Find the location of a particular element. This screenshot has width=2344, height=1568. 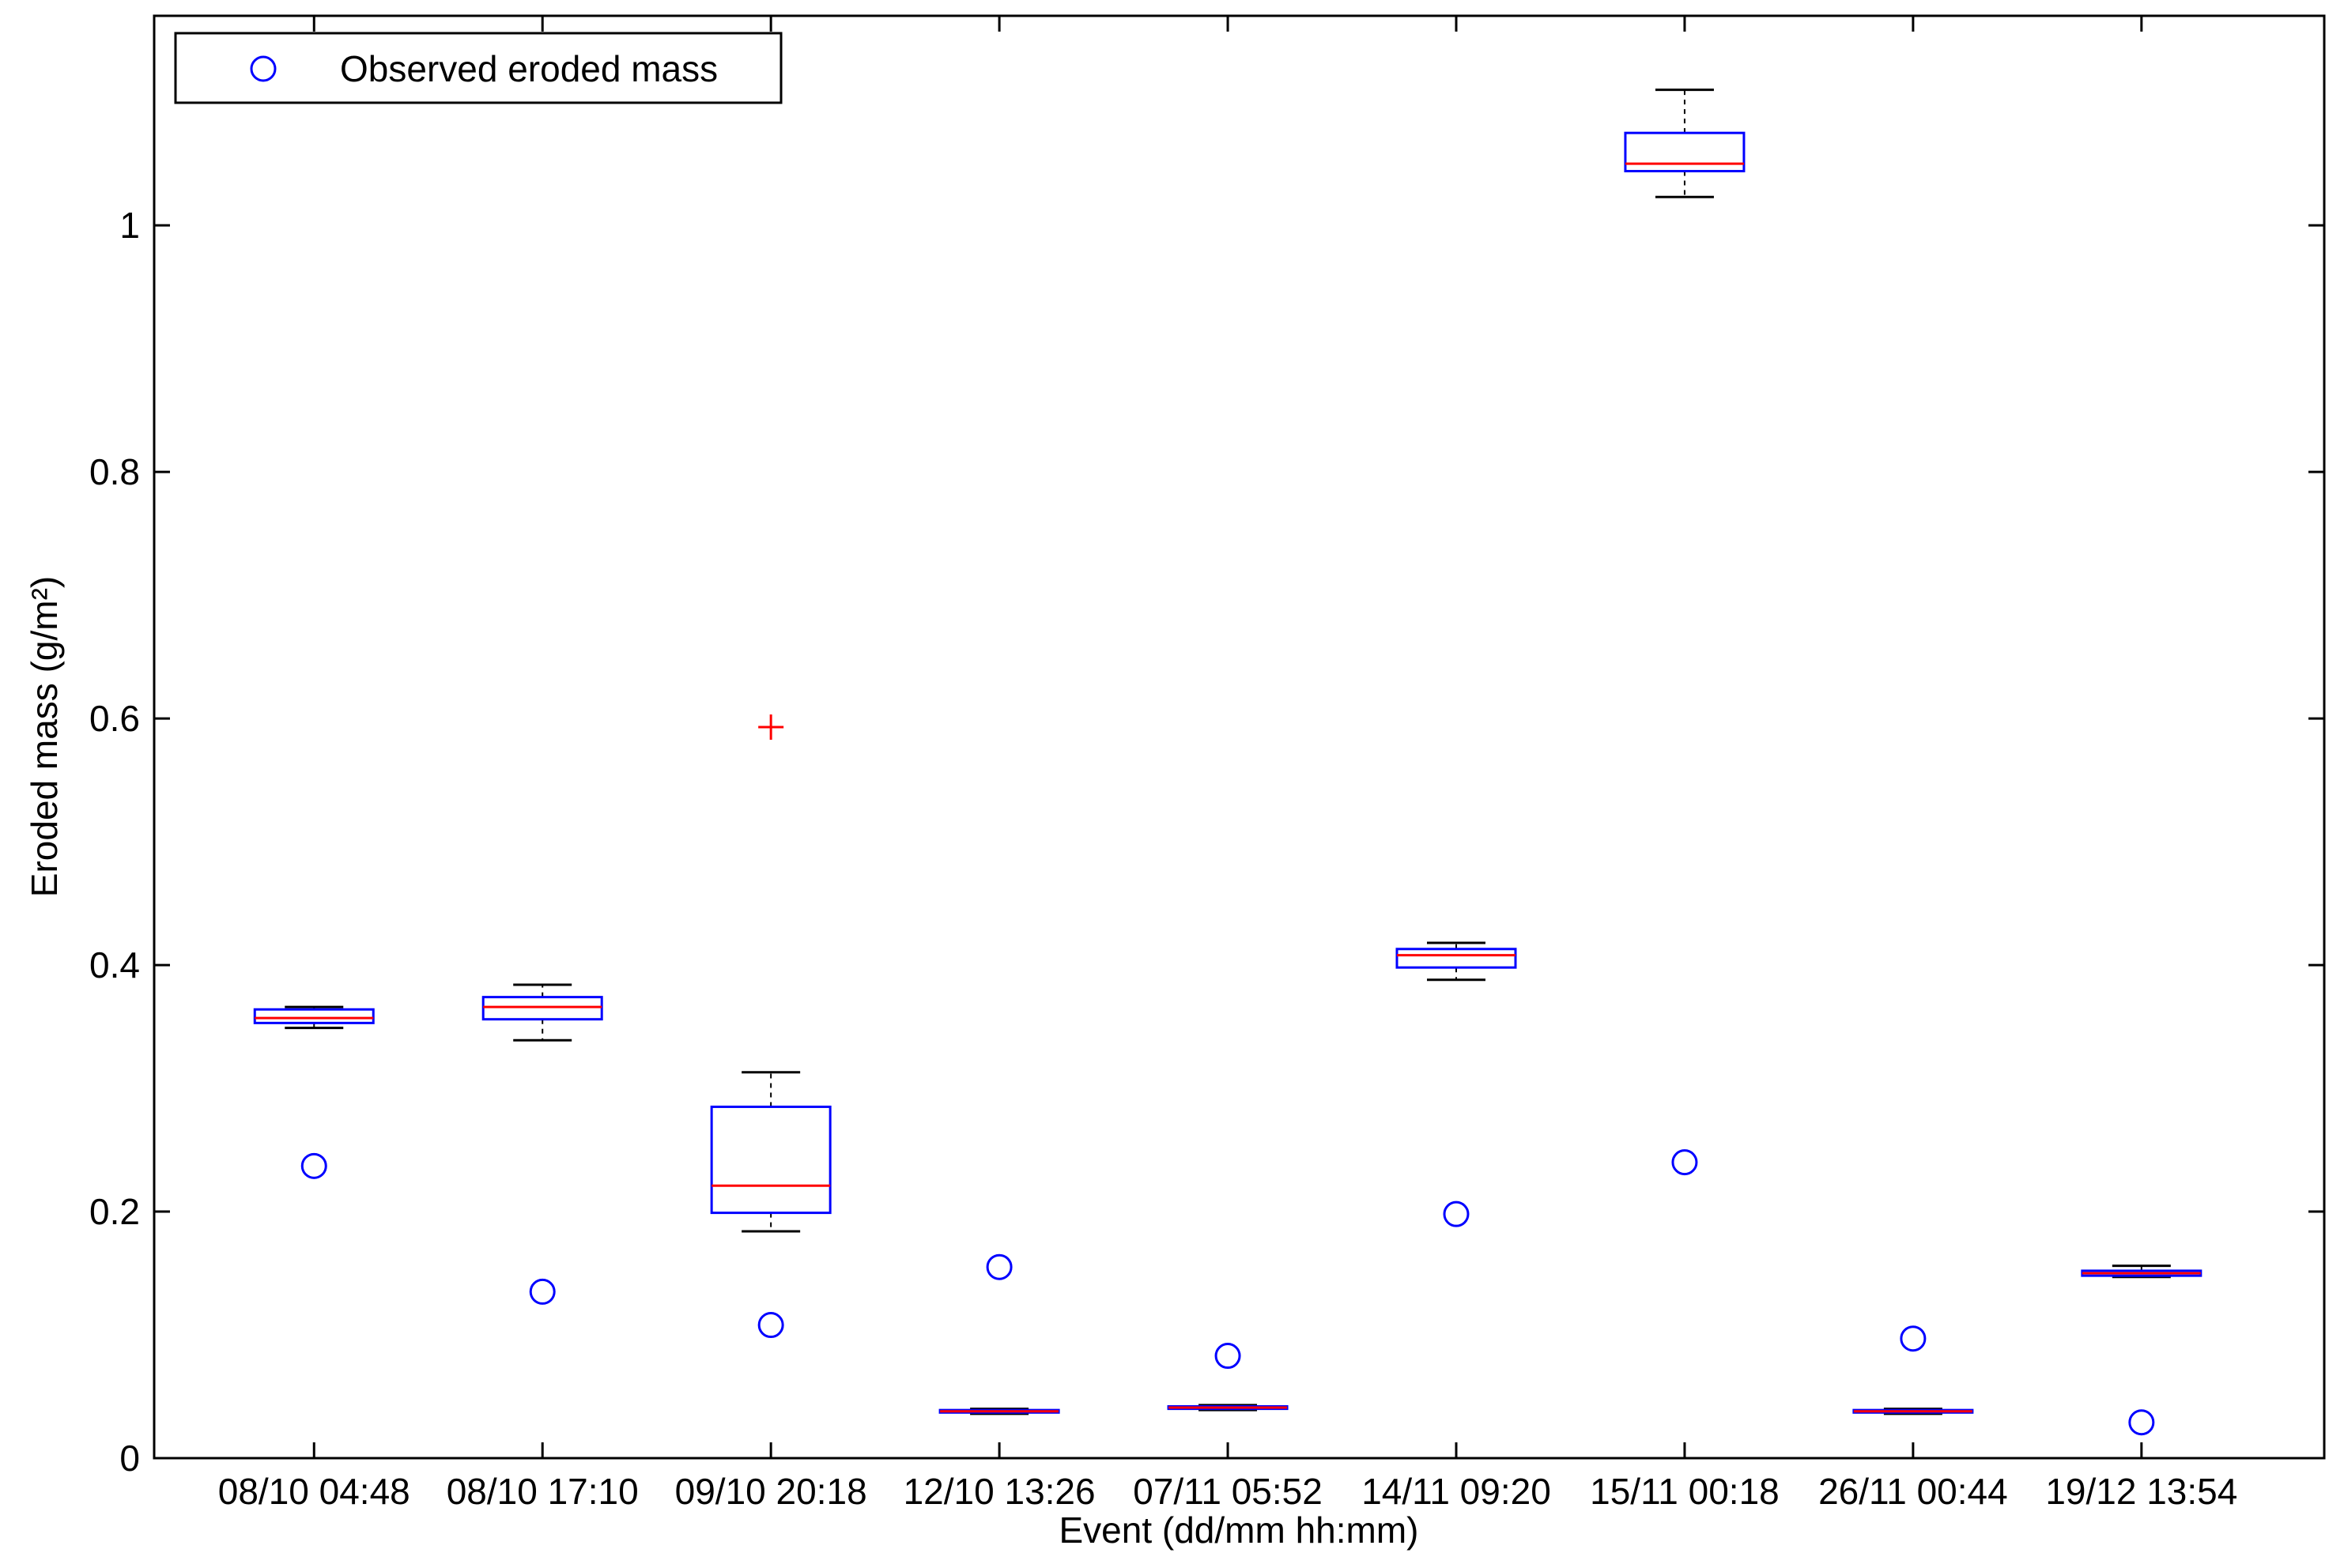

x-tick-label: 15/11 00:18 is located at coordinates (1685, 1491).